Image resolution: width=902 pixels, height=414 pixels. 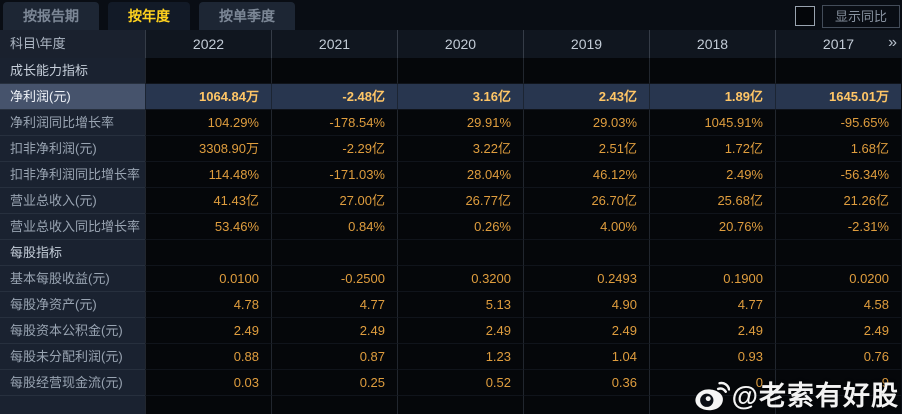 What do you see at coordinates (586, 279) in the screenshot?
I see `cell-value: 0.2493` at bounding box center [586, 279].